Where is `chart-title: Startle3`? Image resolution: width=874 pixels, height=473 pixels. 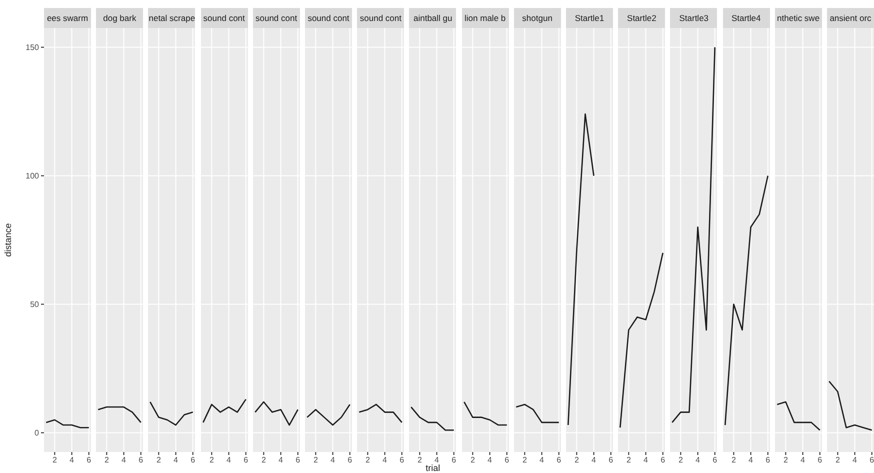 chart-title: Startle3 is located at coordinates (694, 18).